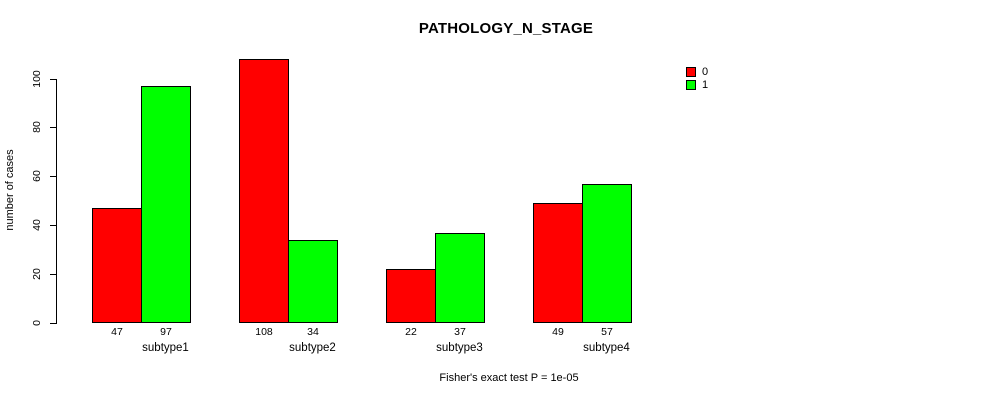  I want to click on bar-subtype3-series1, so click(460, 278).